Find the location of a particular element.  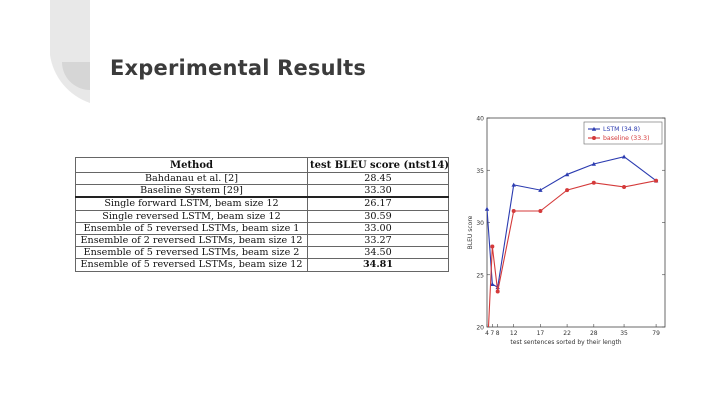

y-tick-label: 35 is located at coordinates (480, 171).